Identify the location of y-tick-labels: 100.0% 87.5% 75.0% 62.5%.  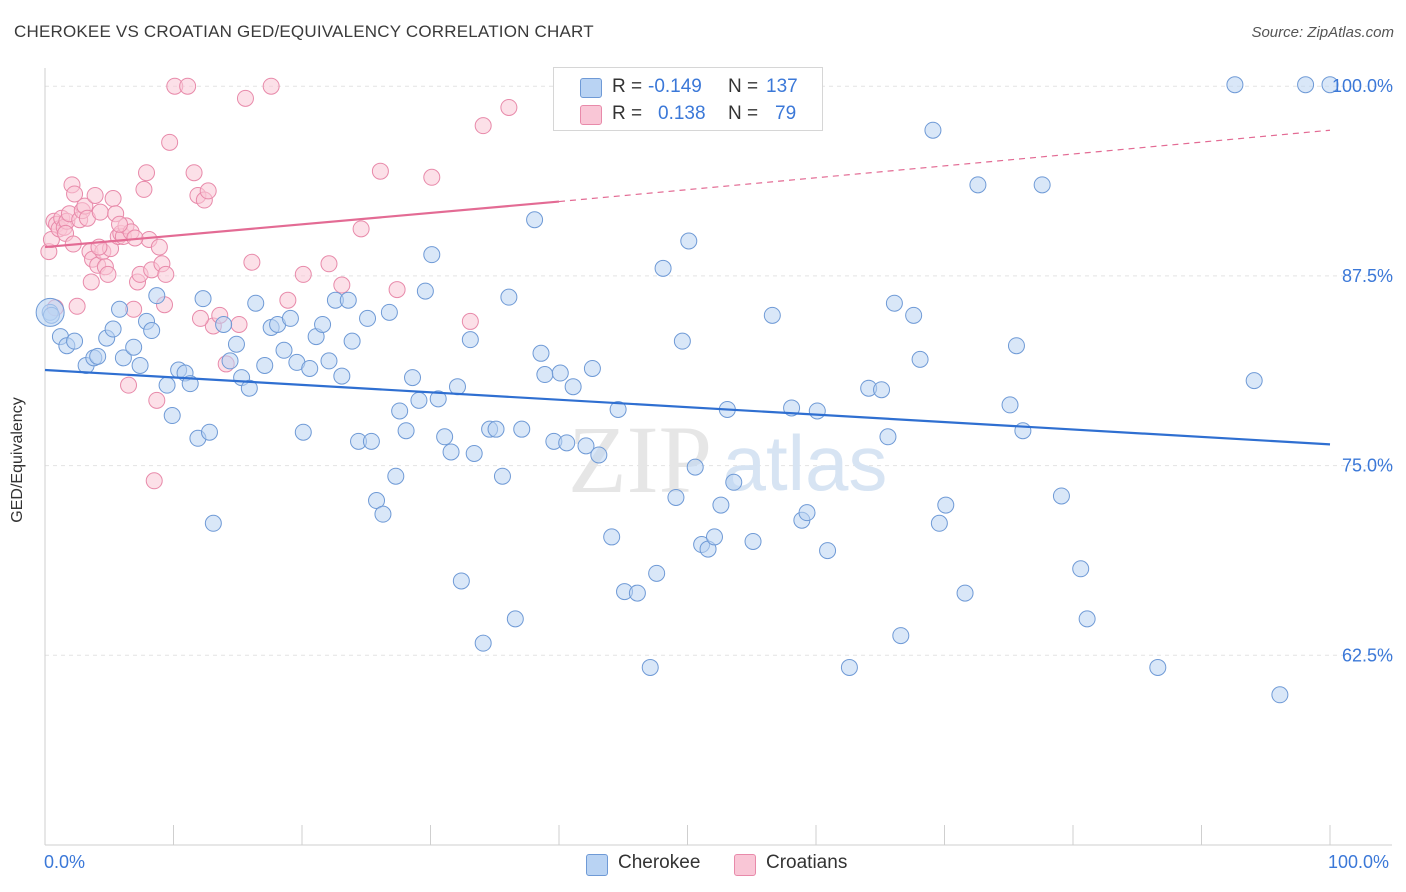
(1362, 370).